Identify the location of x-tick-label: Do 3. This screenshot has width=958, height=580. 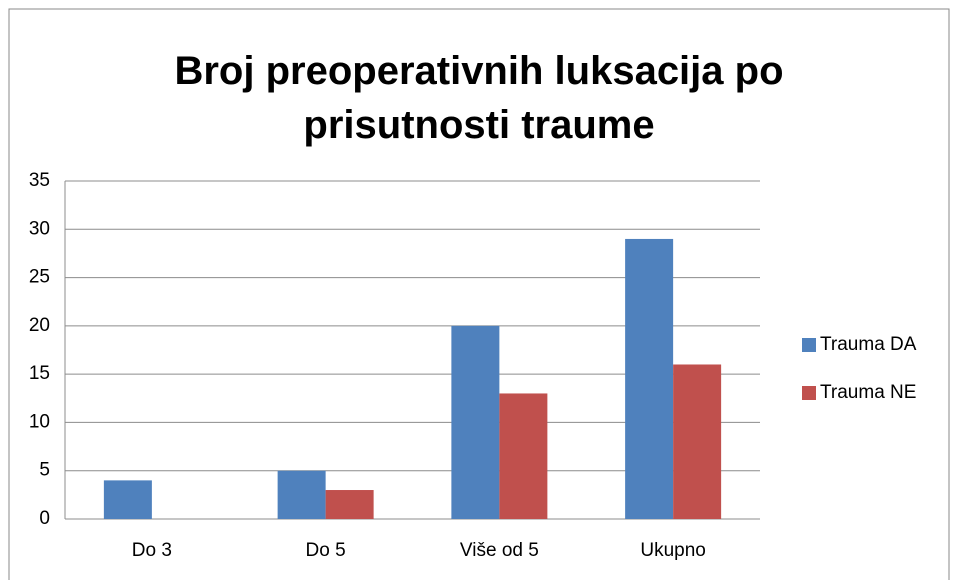
(152, 550).